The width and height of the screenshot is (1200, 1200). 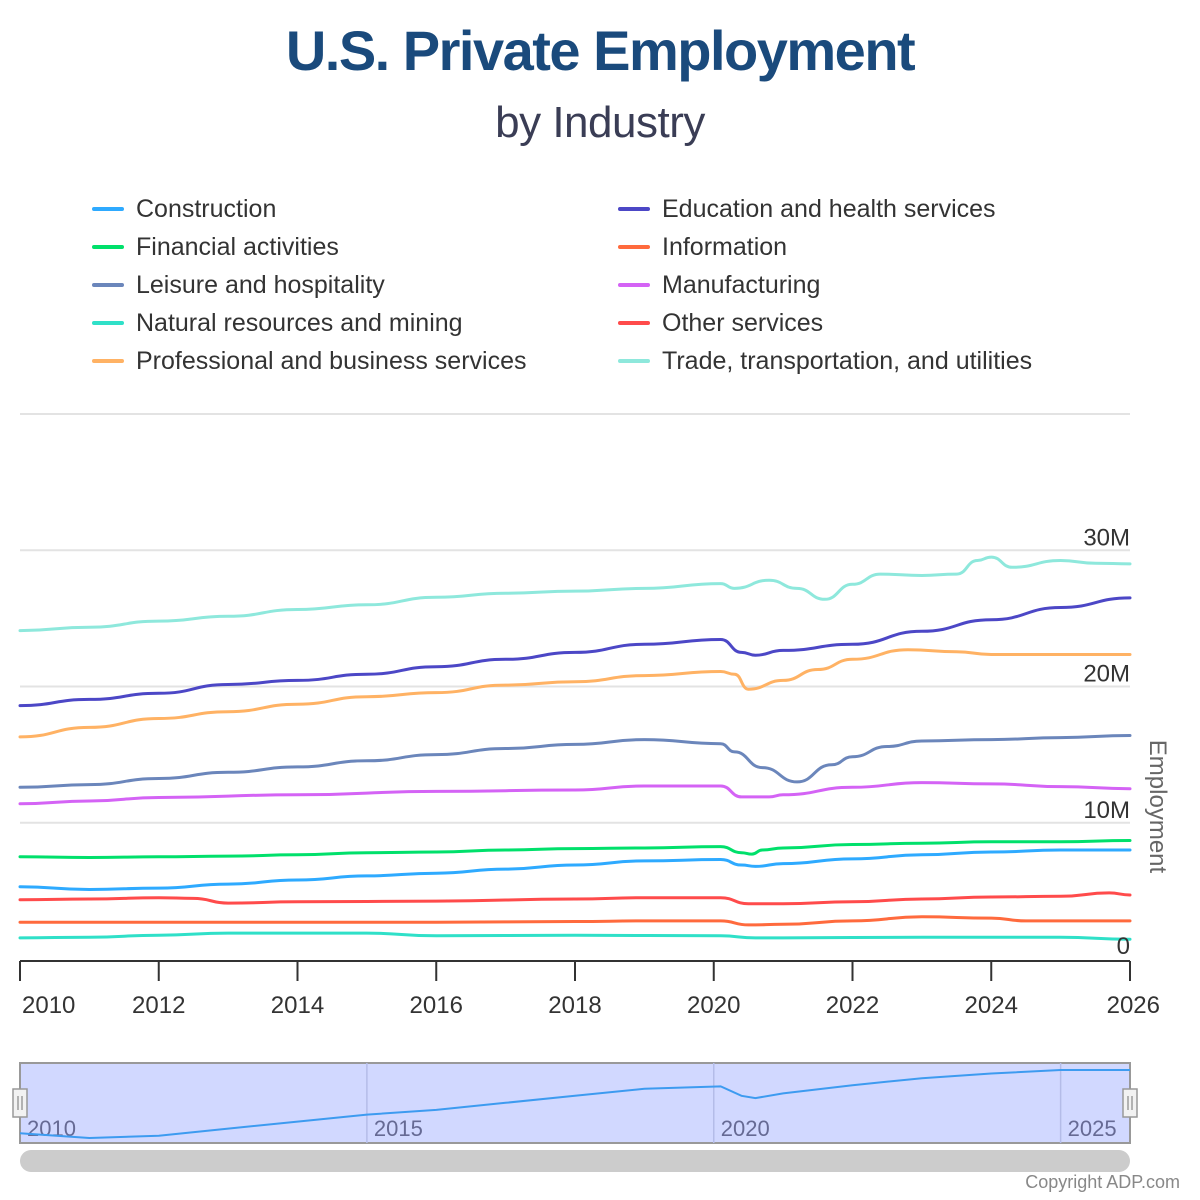 What do you see at coordinates (297, 1005) in the screenshot?
I see `x-tick-label: 2014` at bounding box center [297, 1005].